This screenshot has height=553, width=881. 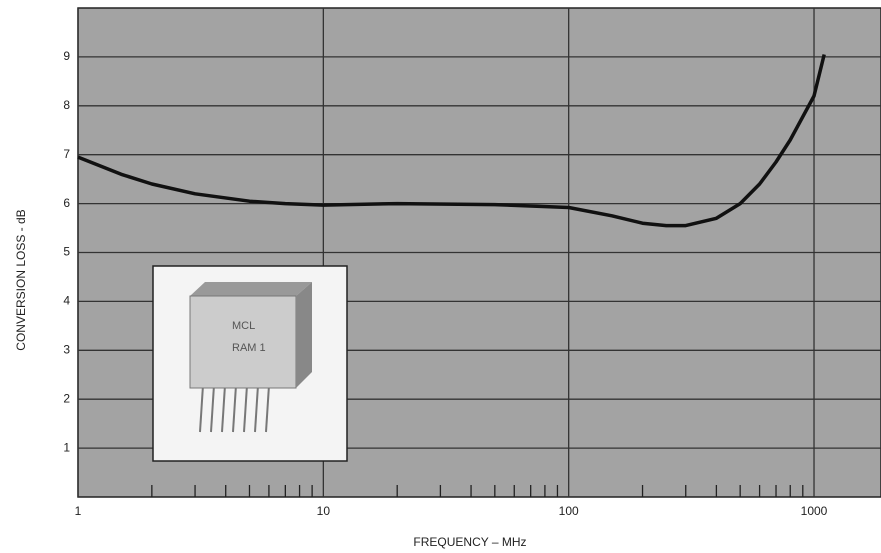 What do you see at coordinates (66, 203) in the screenshot?
I see `y-tick-label: 6` at bounding box center [66, 203].